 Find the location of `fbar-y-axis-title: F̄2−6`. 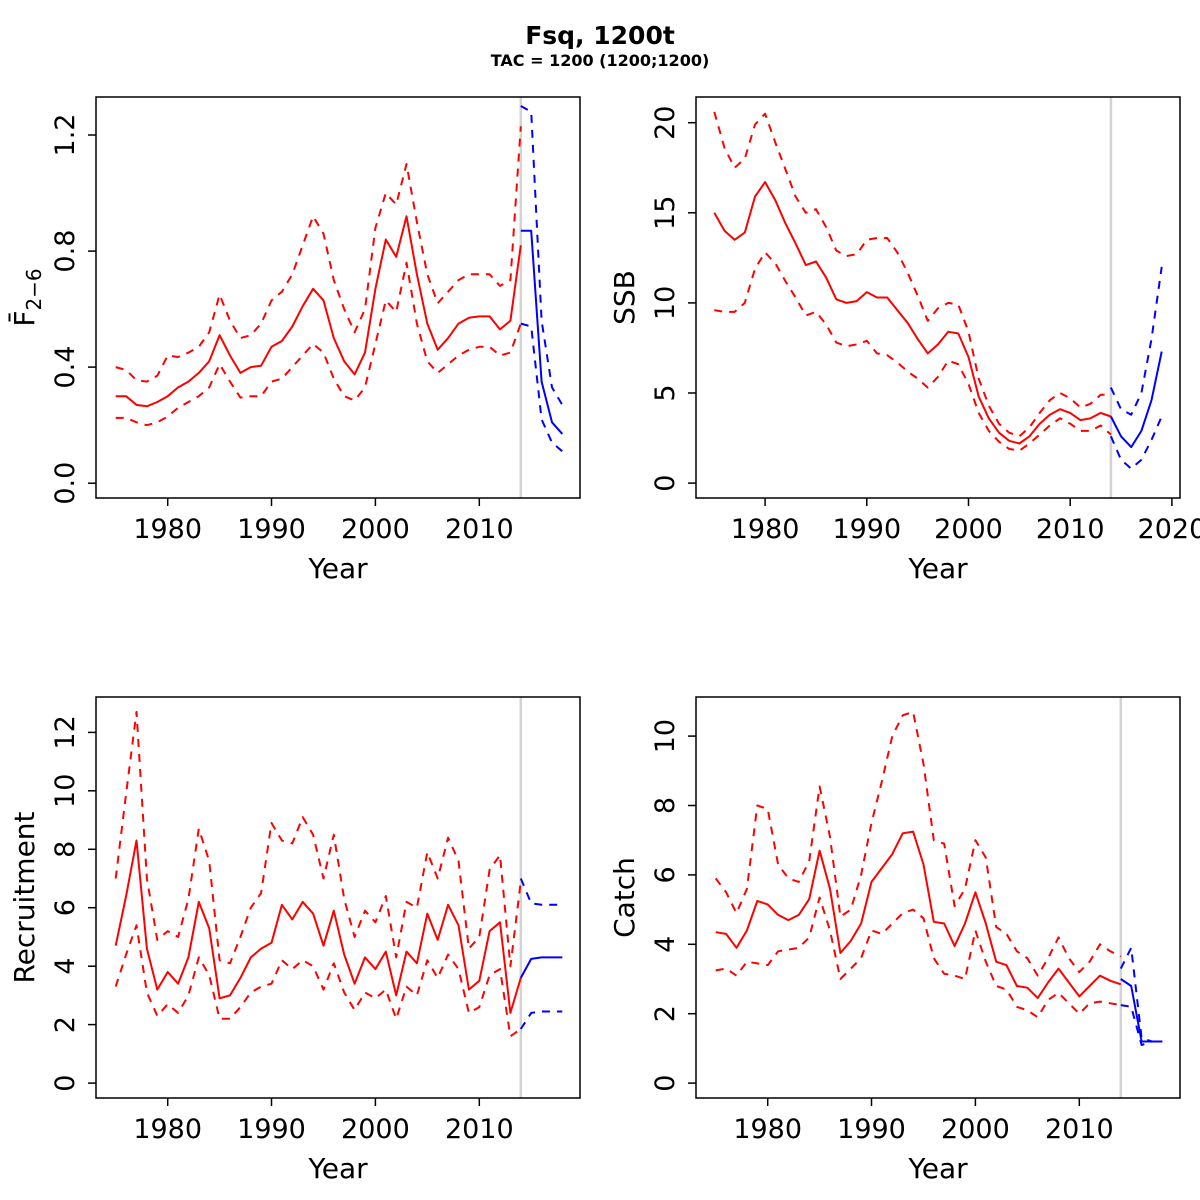

fbar-y-axis-title: F̄2−6 is located at coordinates (26, 297).